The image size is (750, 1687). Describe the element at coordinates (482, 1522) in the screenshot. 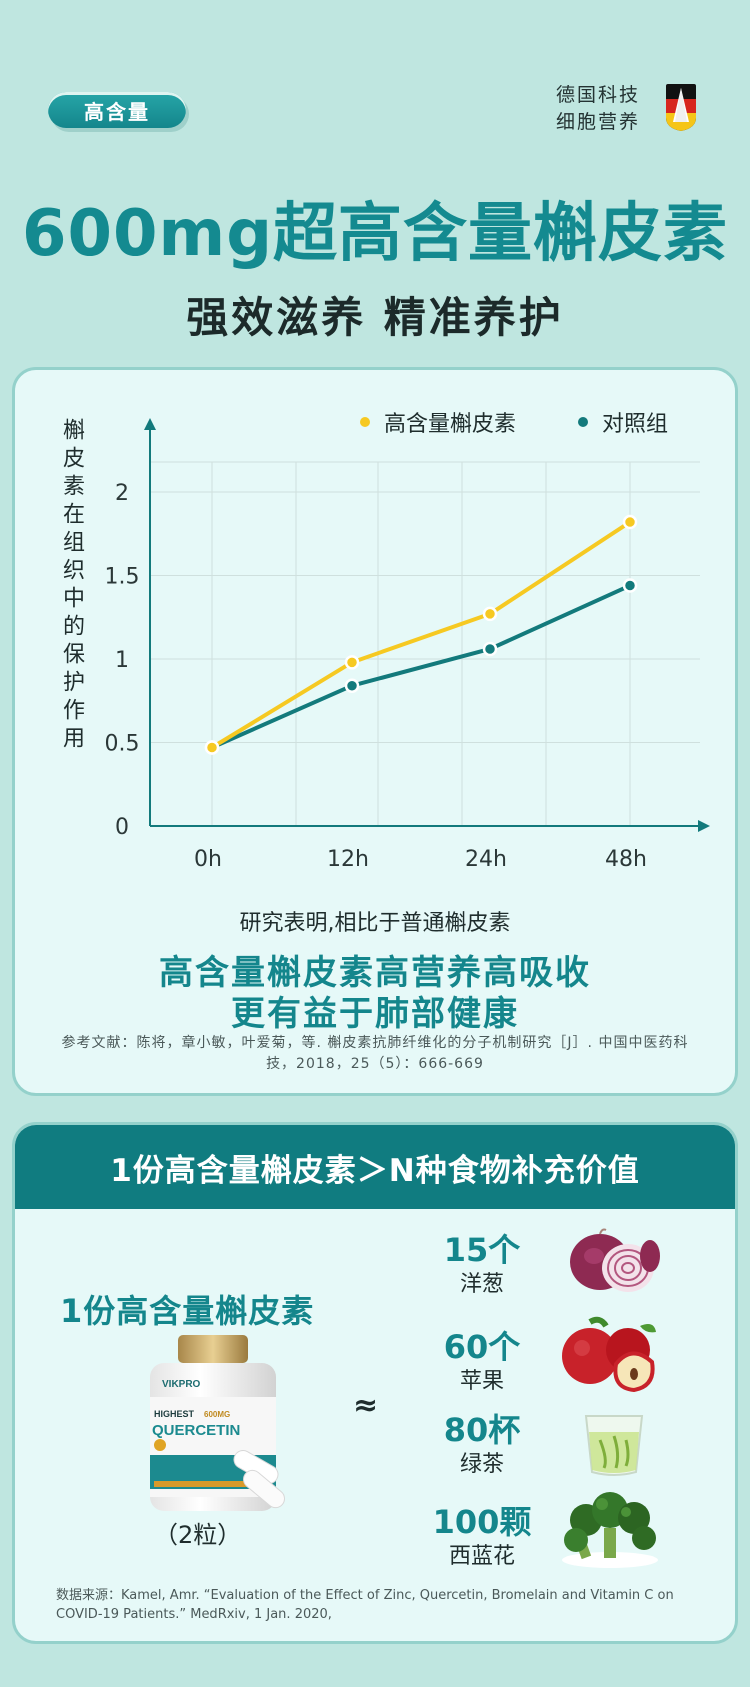

I see `food-amount: 100颗` at that location.